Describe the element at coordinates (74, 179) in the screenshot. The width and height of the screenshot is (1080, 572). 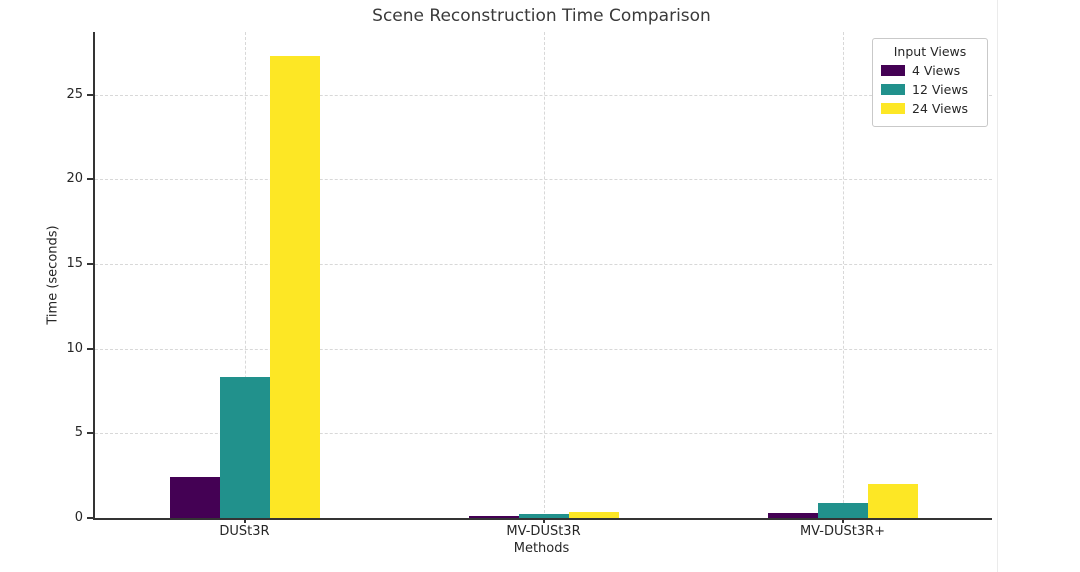
I see `y-tick-label-20: 20` at that location.